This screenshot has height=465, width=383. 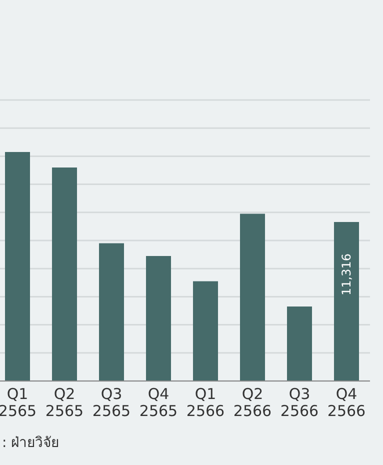 I want to click on text: : ฝ่ายวิจัย, so click(x=31, y=443).